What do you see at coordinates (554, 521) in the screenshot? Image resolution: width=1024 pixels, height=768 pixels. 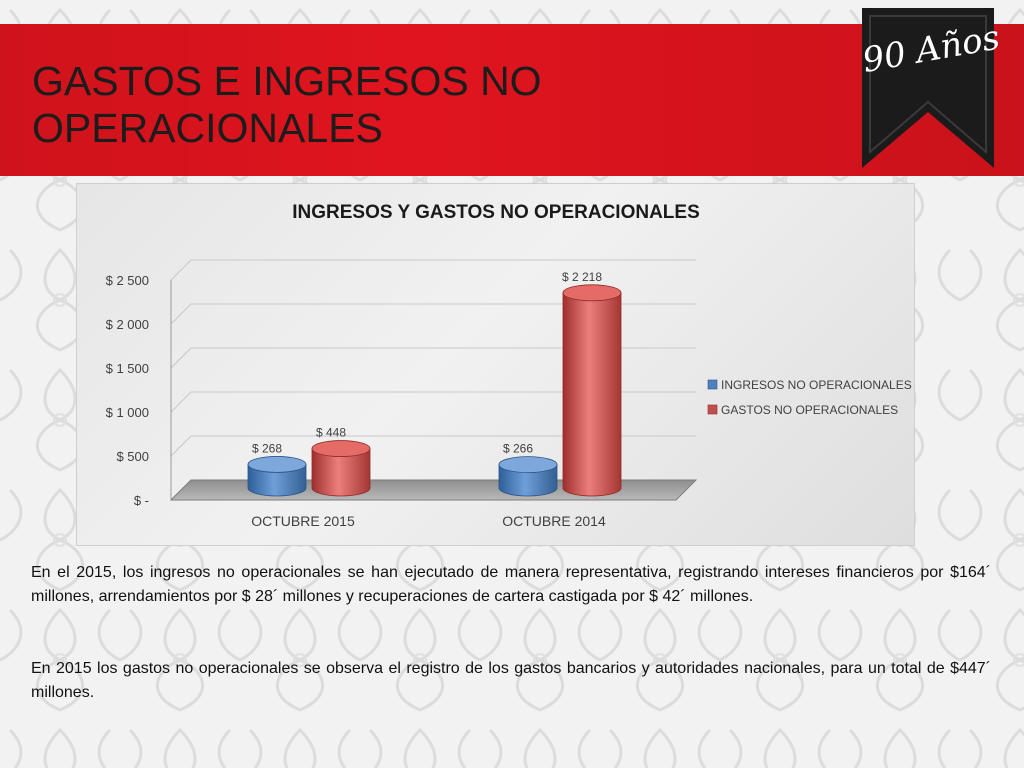 I see `x-tick-label: OCTUBRE 2014` at bounding box center [554, 521].